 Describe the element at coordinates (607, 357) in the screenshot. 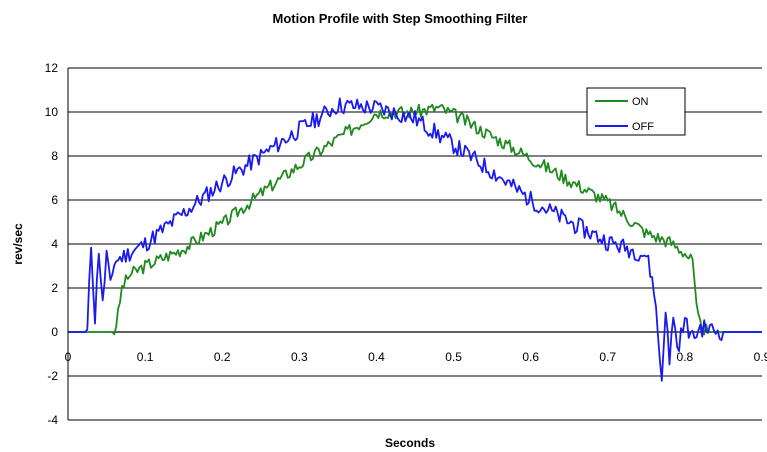

I see `x-tick-label: 0.7` at that location.